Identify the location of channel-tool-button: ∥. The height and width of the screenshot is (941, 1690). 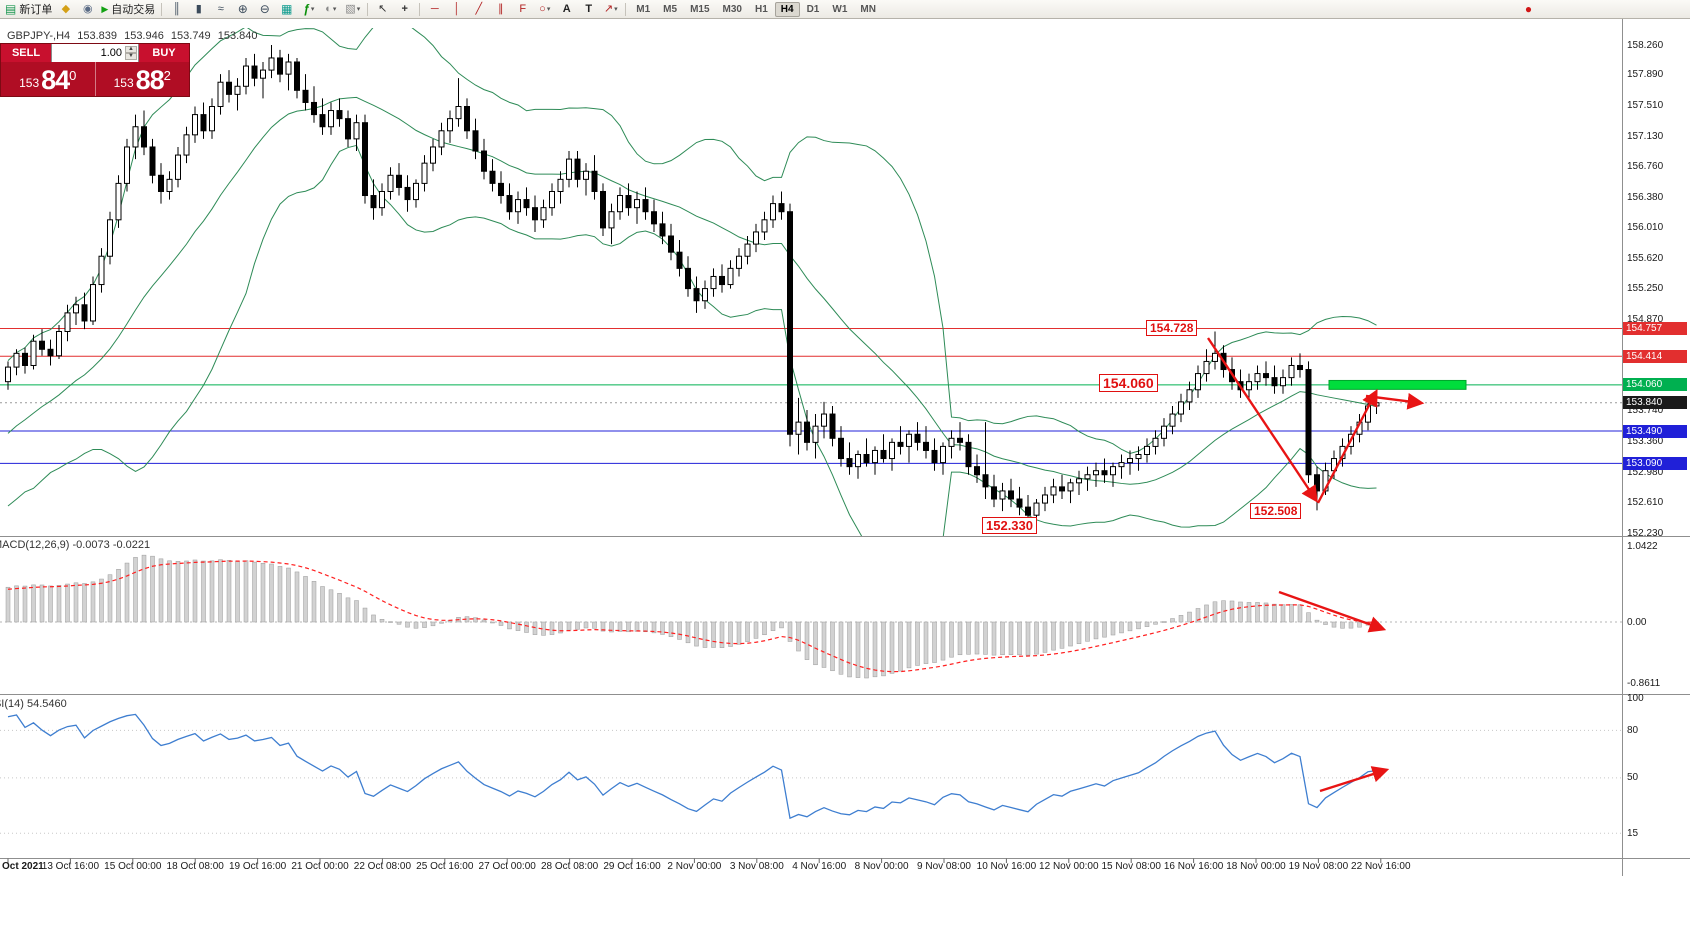
(500, 9).